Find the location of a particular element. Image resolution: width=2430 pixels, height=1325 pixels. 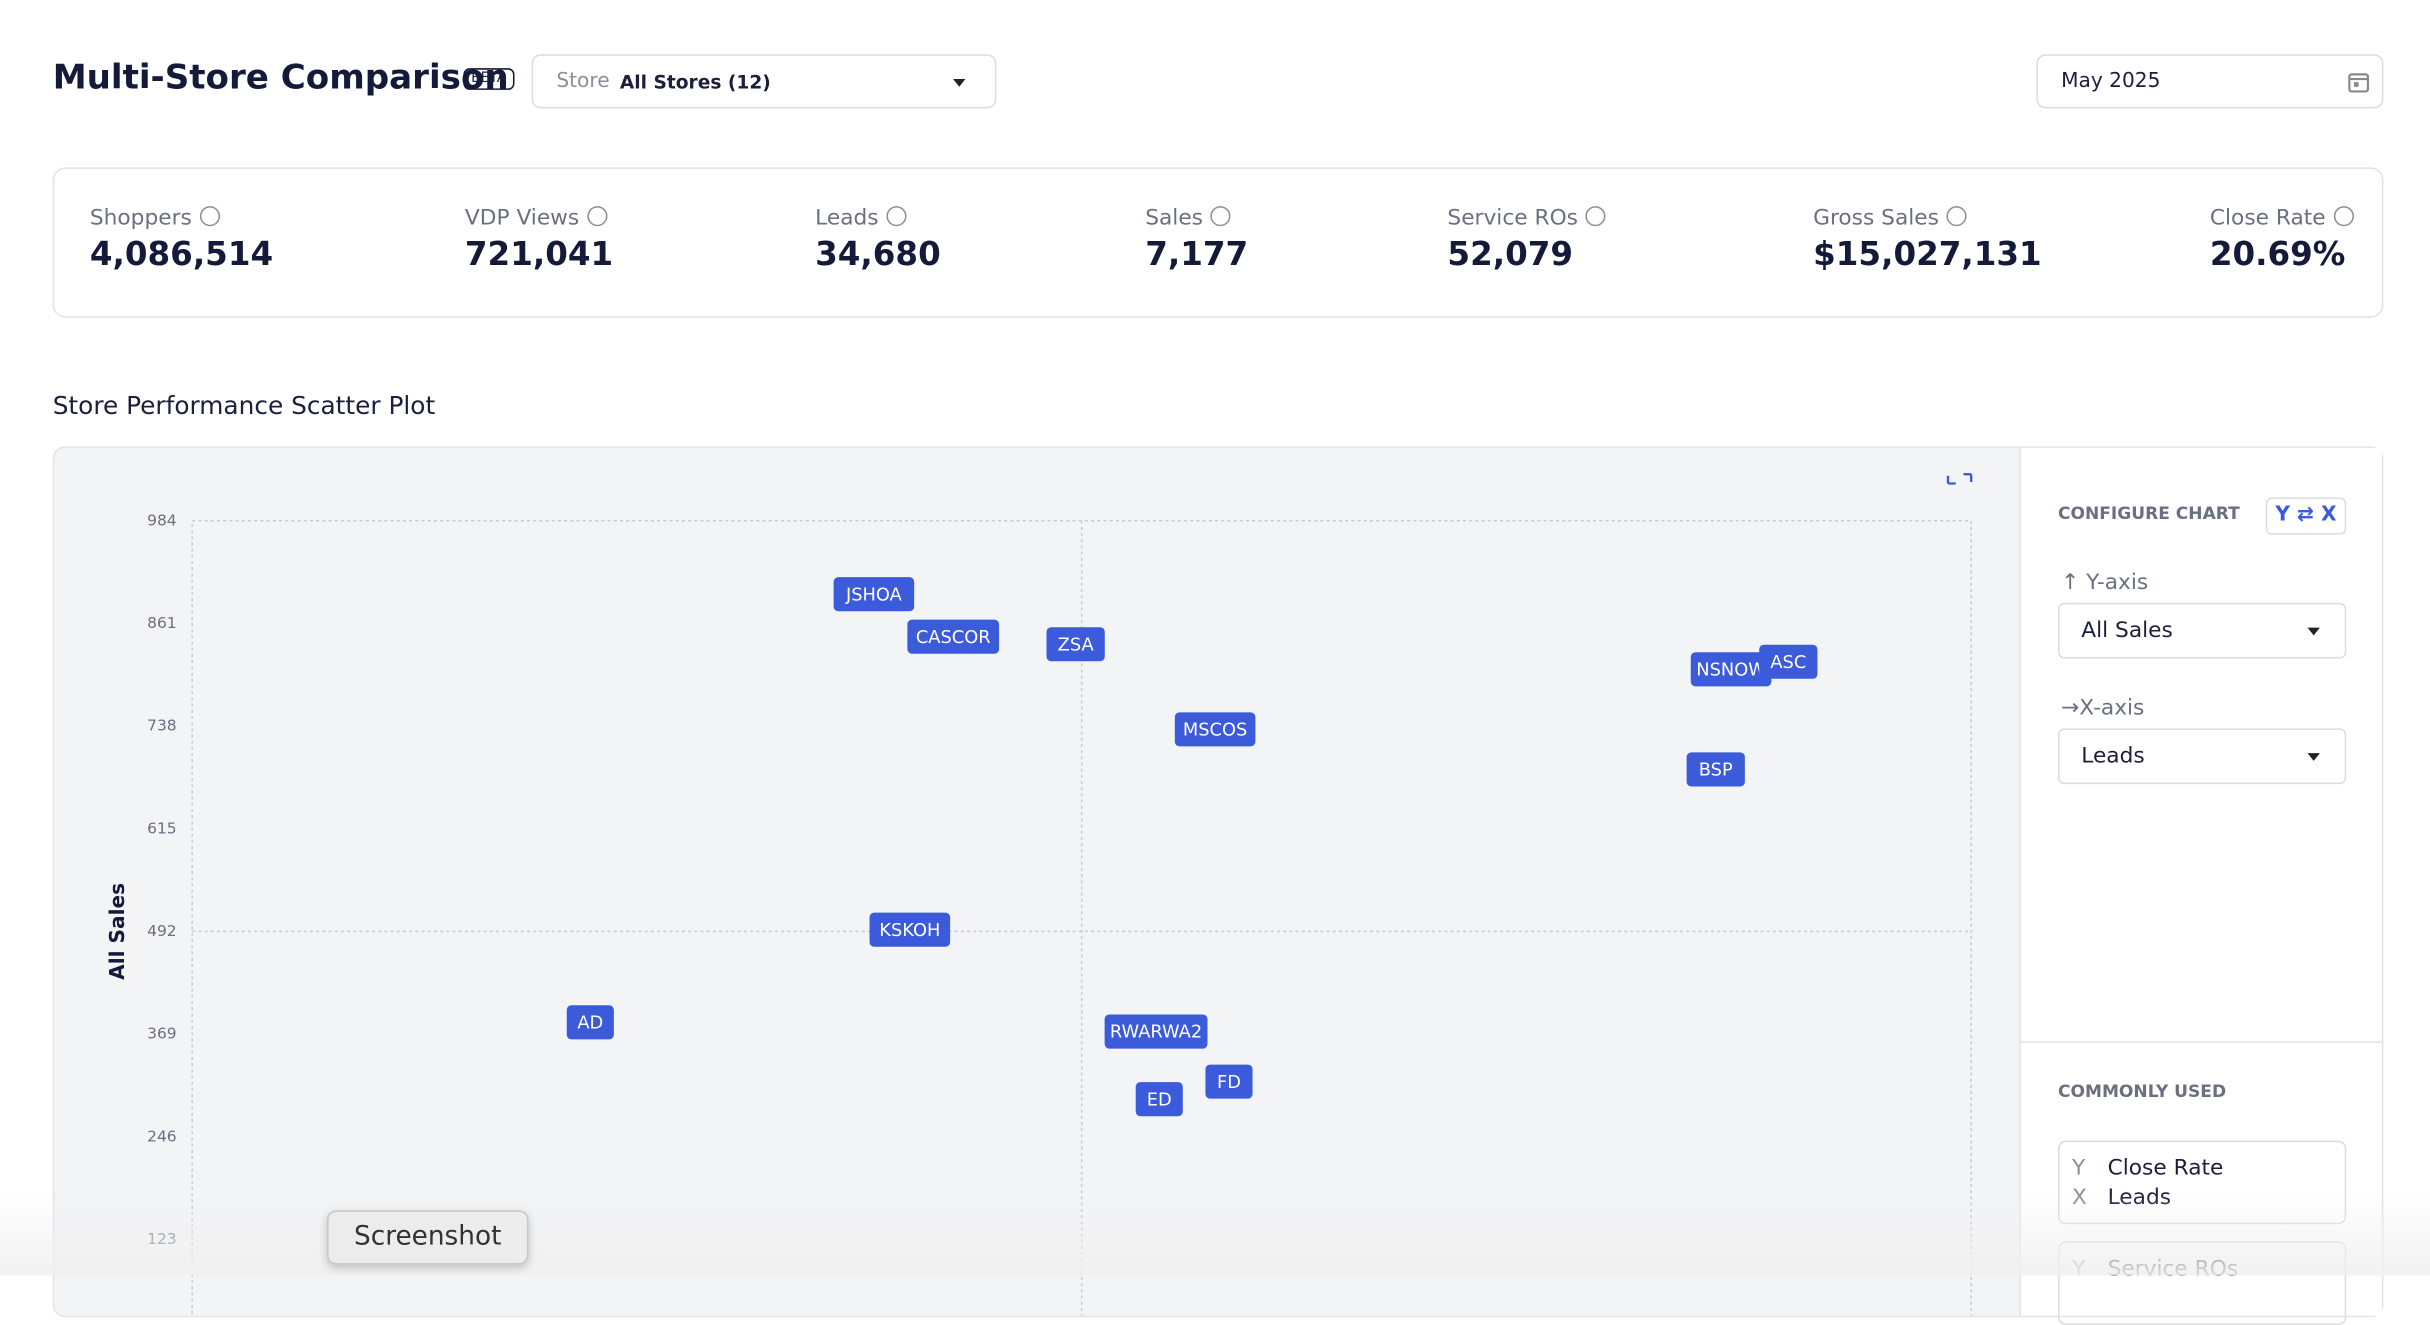

kpi: Gross Sales $15,027,131 is located at coordinates (1927, 239).